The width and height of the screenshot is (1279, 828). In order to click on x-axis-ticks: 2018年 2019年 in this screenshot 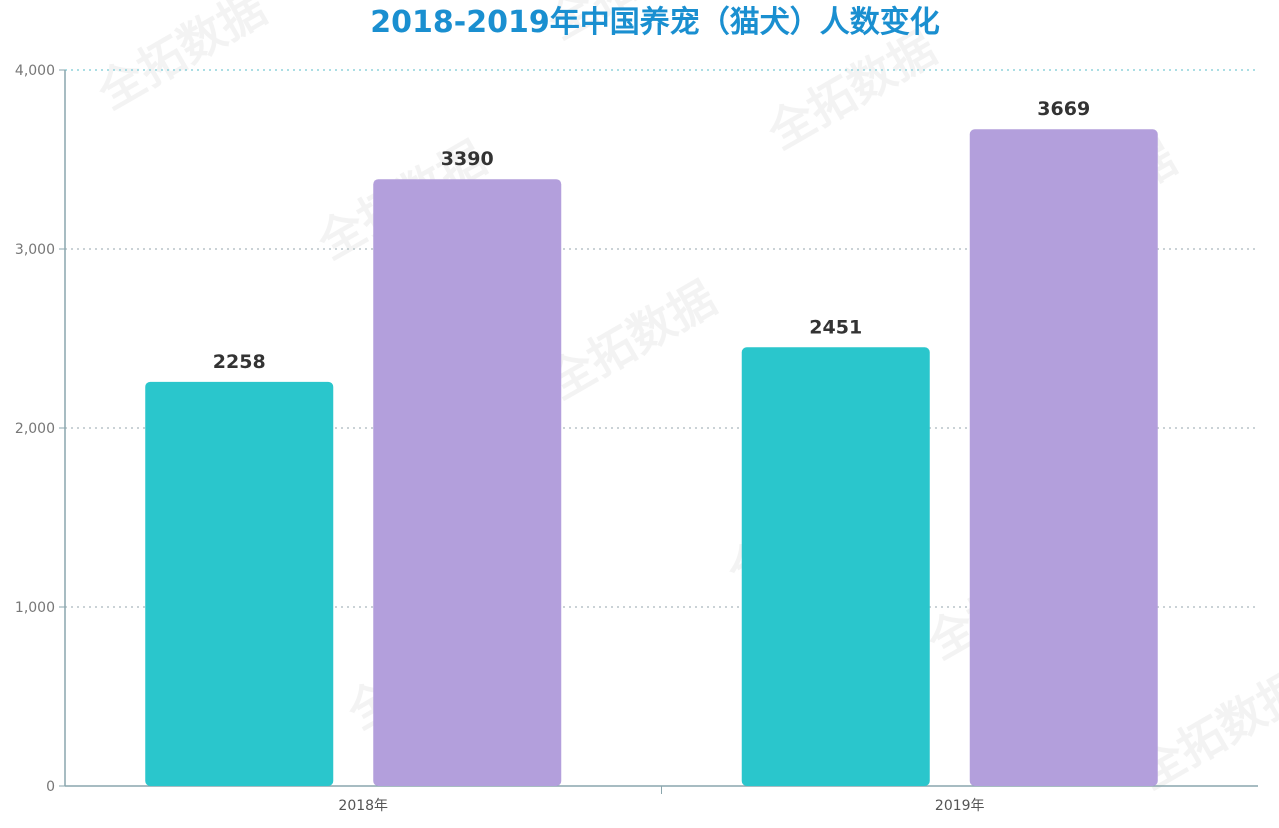, I will do `click(661, 800)`.